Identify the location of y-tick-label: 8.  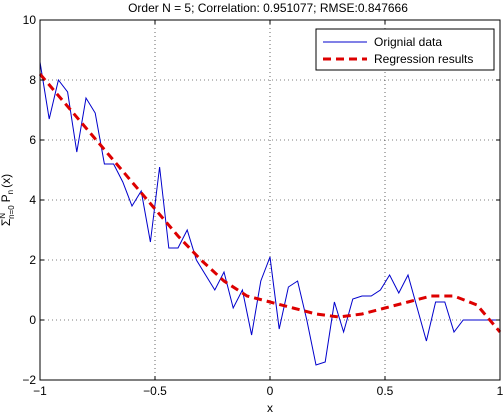
(32, 80).